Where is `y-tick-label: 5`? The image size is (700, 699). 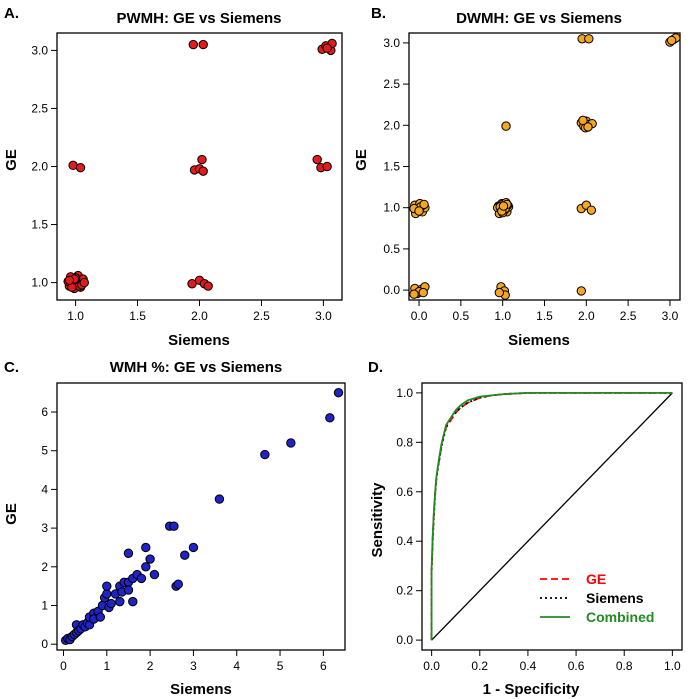
y-tick-label: 5 is located at coordinates (44, 451).